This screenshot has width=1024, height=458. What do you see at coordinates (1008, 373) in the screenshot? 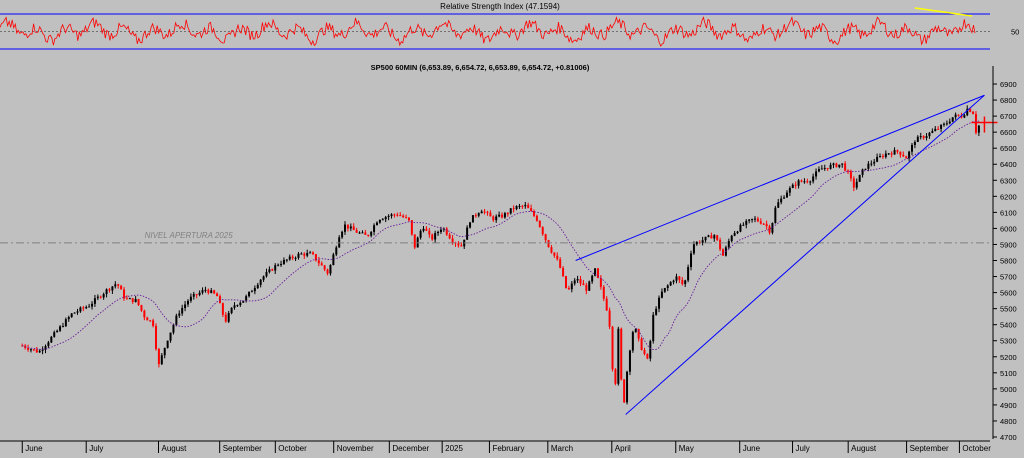
I see `y-tick-label: 5100` at bounding box center [1008, 373].